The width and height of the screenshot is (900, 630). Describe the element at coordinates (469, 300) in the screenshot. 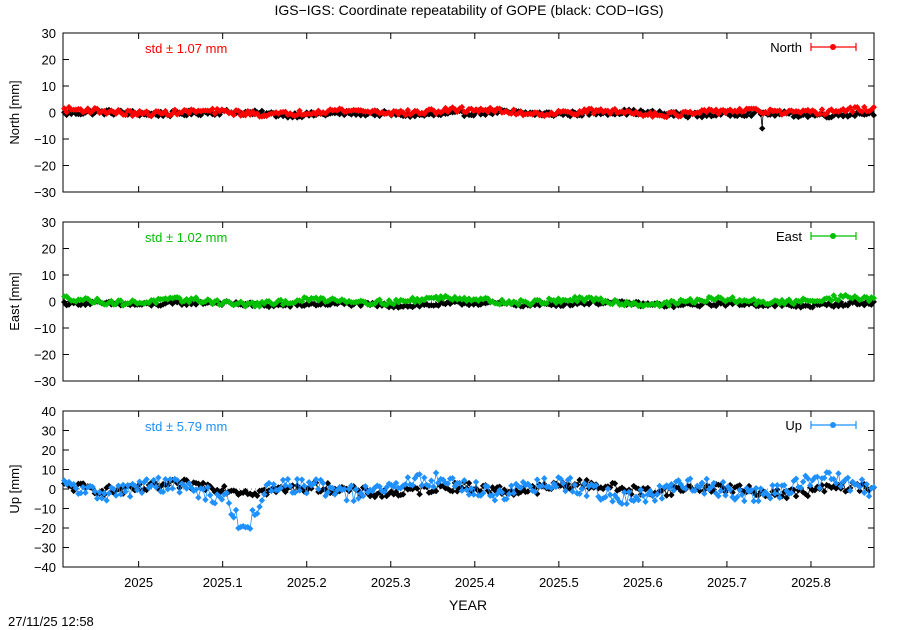

I see `series-east` at that location.